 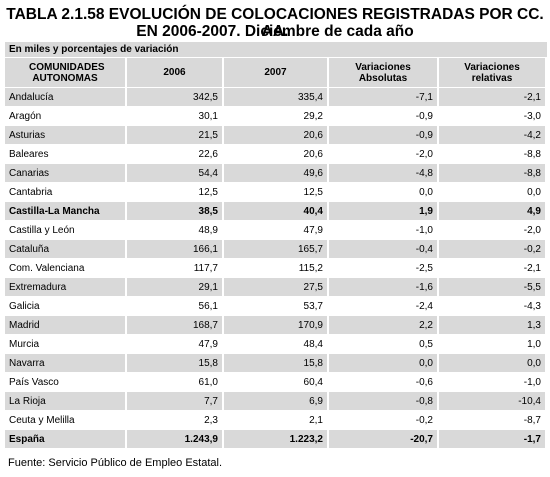 What do you see at coordinates (383, 97) in the screenshot?
I see `value-cell: -7,1` at bounding box center [383, 97].